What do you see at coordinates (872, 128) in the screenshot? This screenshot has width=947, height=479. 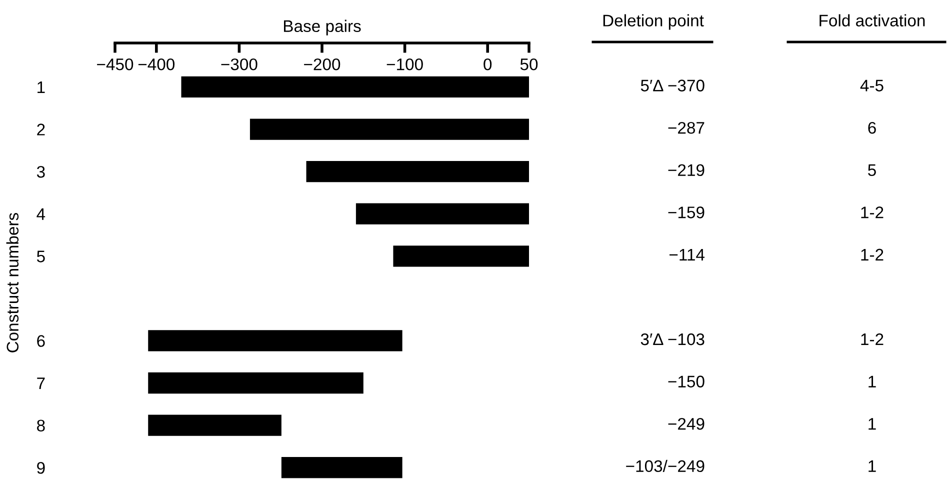 I see `text: 6` at bounding box center [872, 128].